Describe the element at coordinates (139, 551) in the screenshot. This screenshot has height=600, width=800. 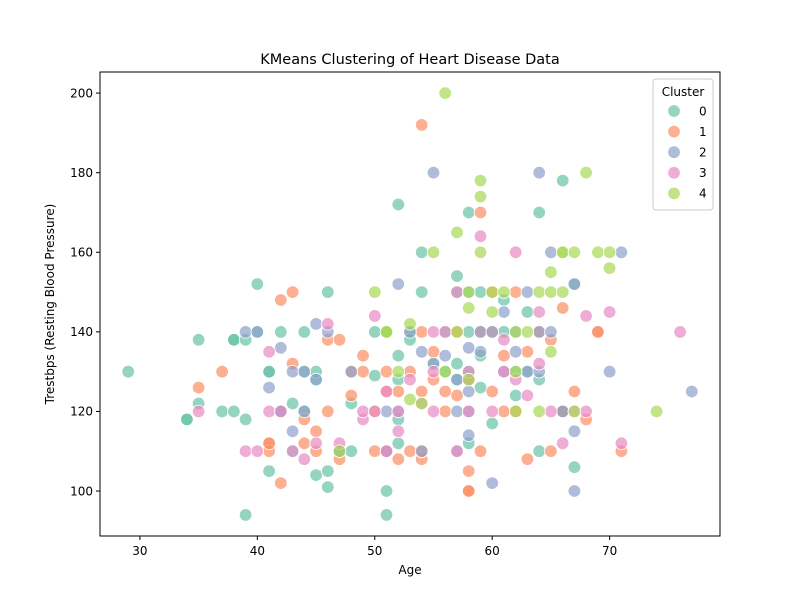
I see `x-tick-label: 30` at that location.